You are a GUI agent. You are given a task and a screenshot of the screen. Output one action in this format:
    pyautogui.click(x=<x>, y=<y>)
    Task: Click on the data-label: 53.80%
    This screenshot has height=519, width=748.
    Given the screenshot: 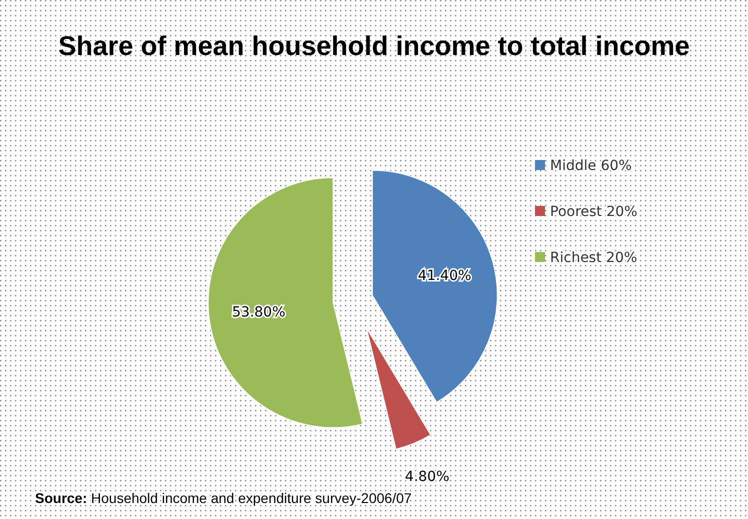 What is the action you would take?
    pyautogui.click(x=259, y=312)
    